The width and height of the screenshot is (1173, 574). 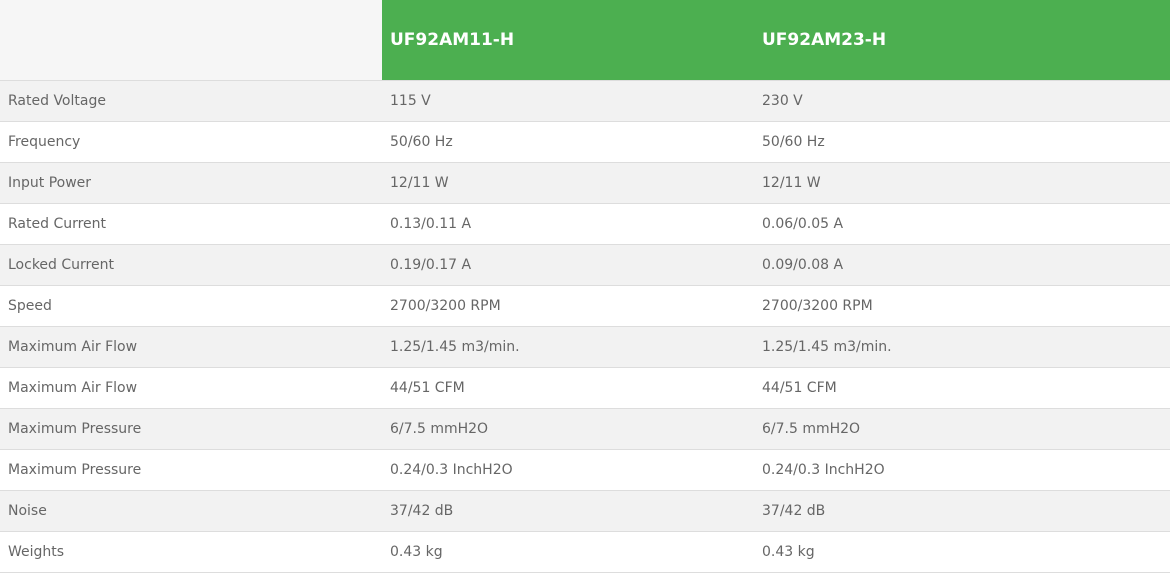 What do you see at coordinates (962, 265) in the screenshot?
I see `value-model-2: 0.09/0.08 A` at bounding box center [962, 265].